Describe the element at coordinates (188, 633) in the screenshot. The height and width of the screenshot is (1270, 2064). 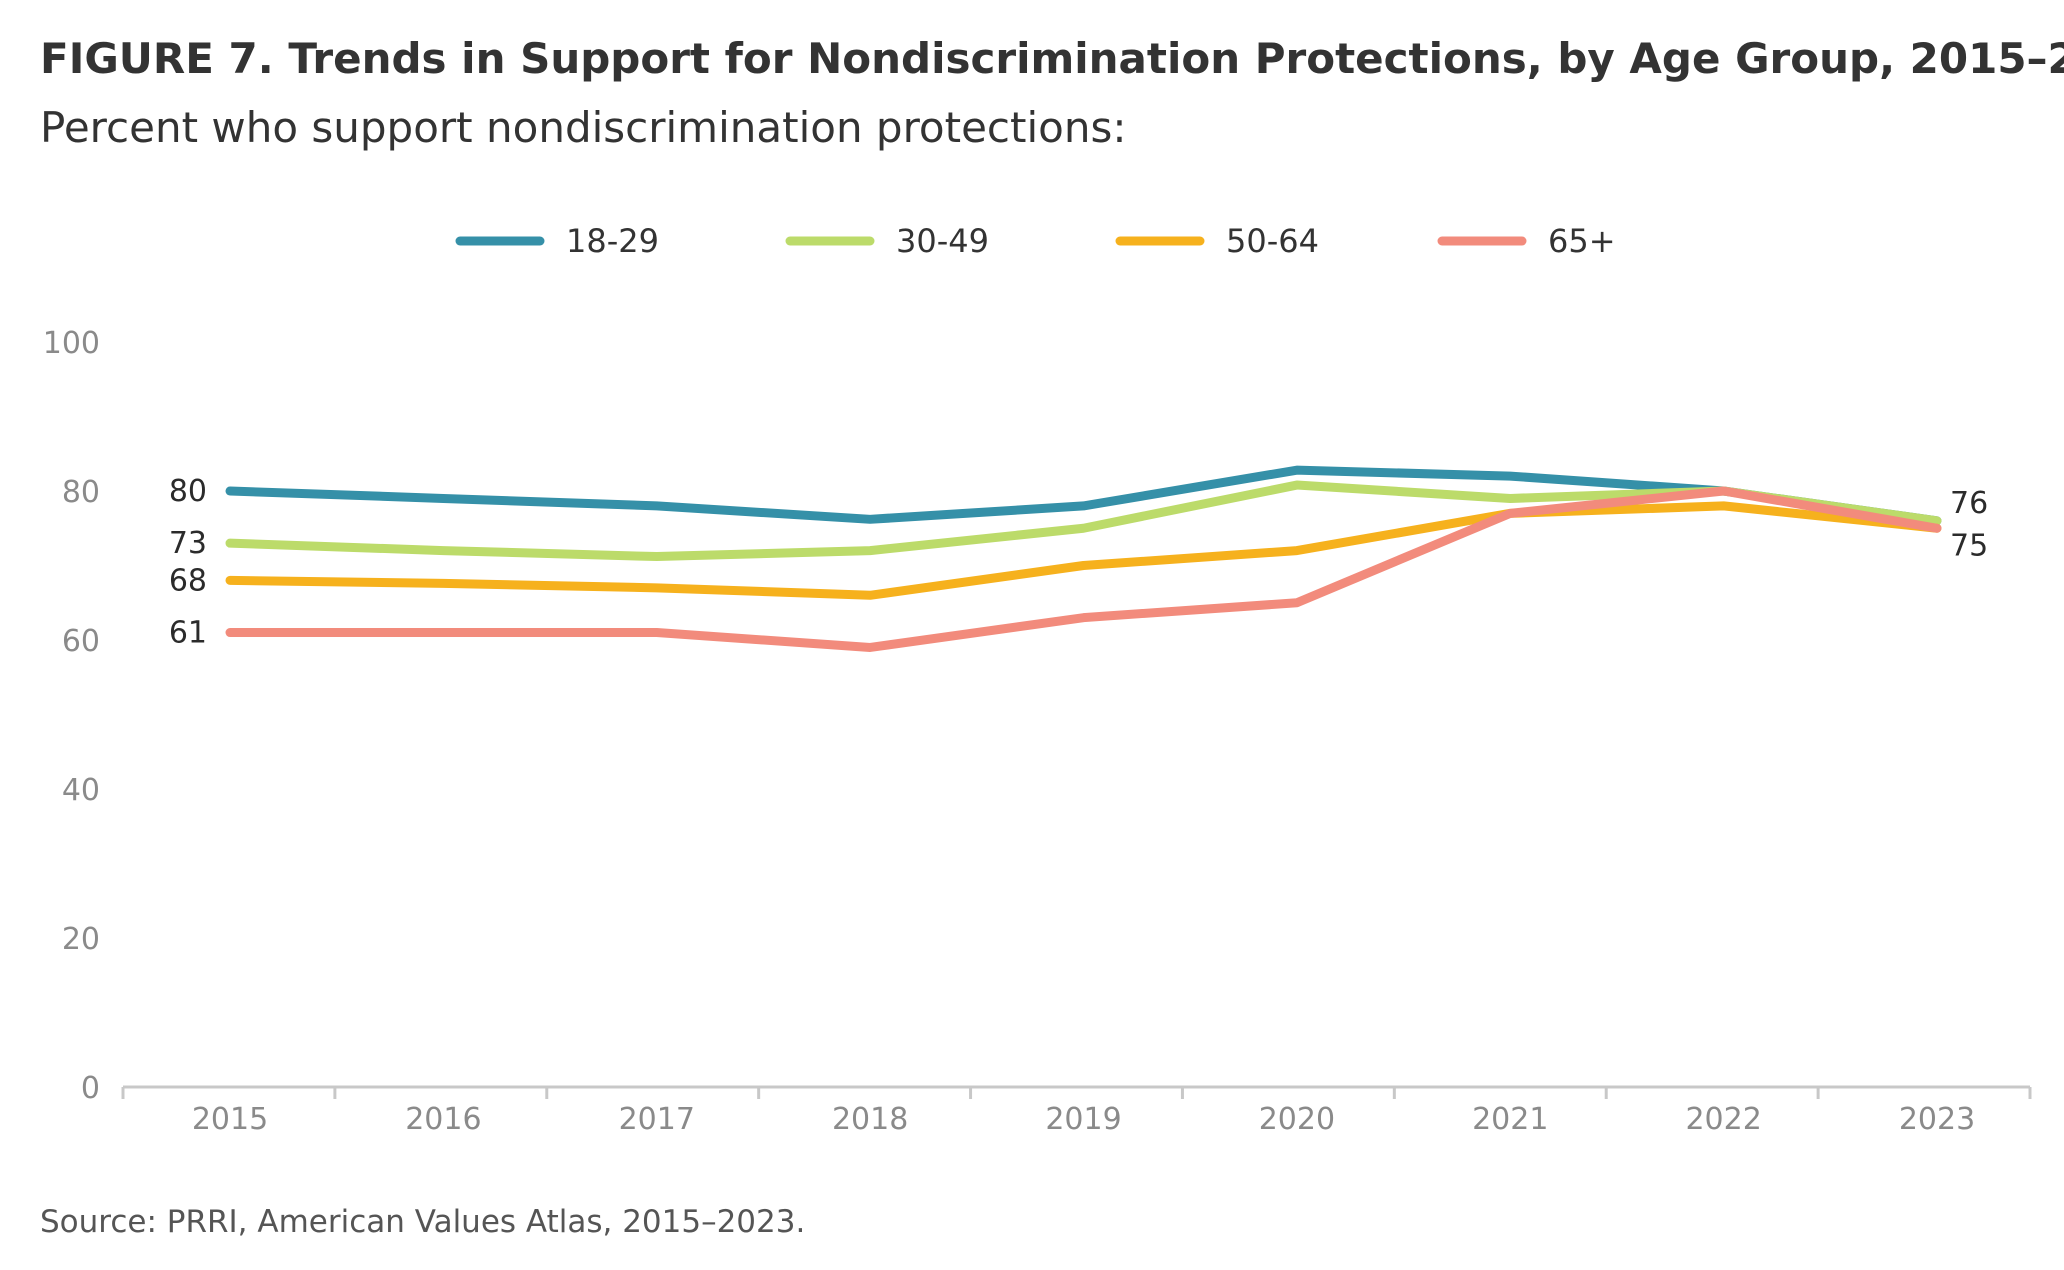
I see `start-label-65+: 61` at that location.